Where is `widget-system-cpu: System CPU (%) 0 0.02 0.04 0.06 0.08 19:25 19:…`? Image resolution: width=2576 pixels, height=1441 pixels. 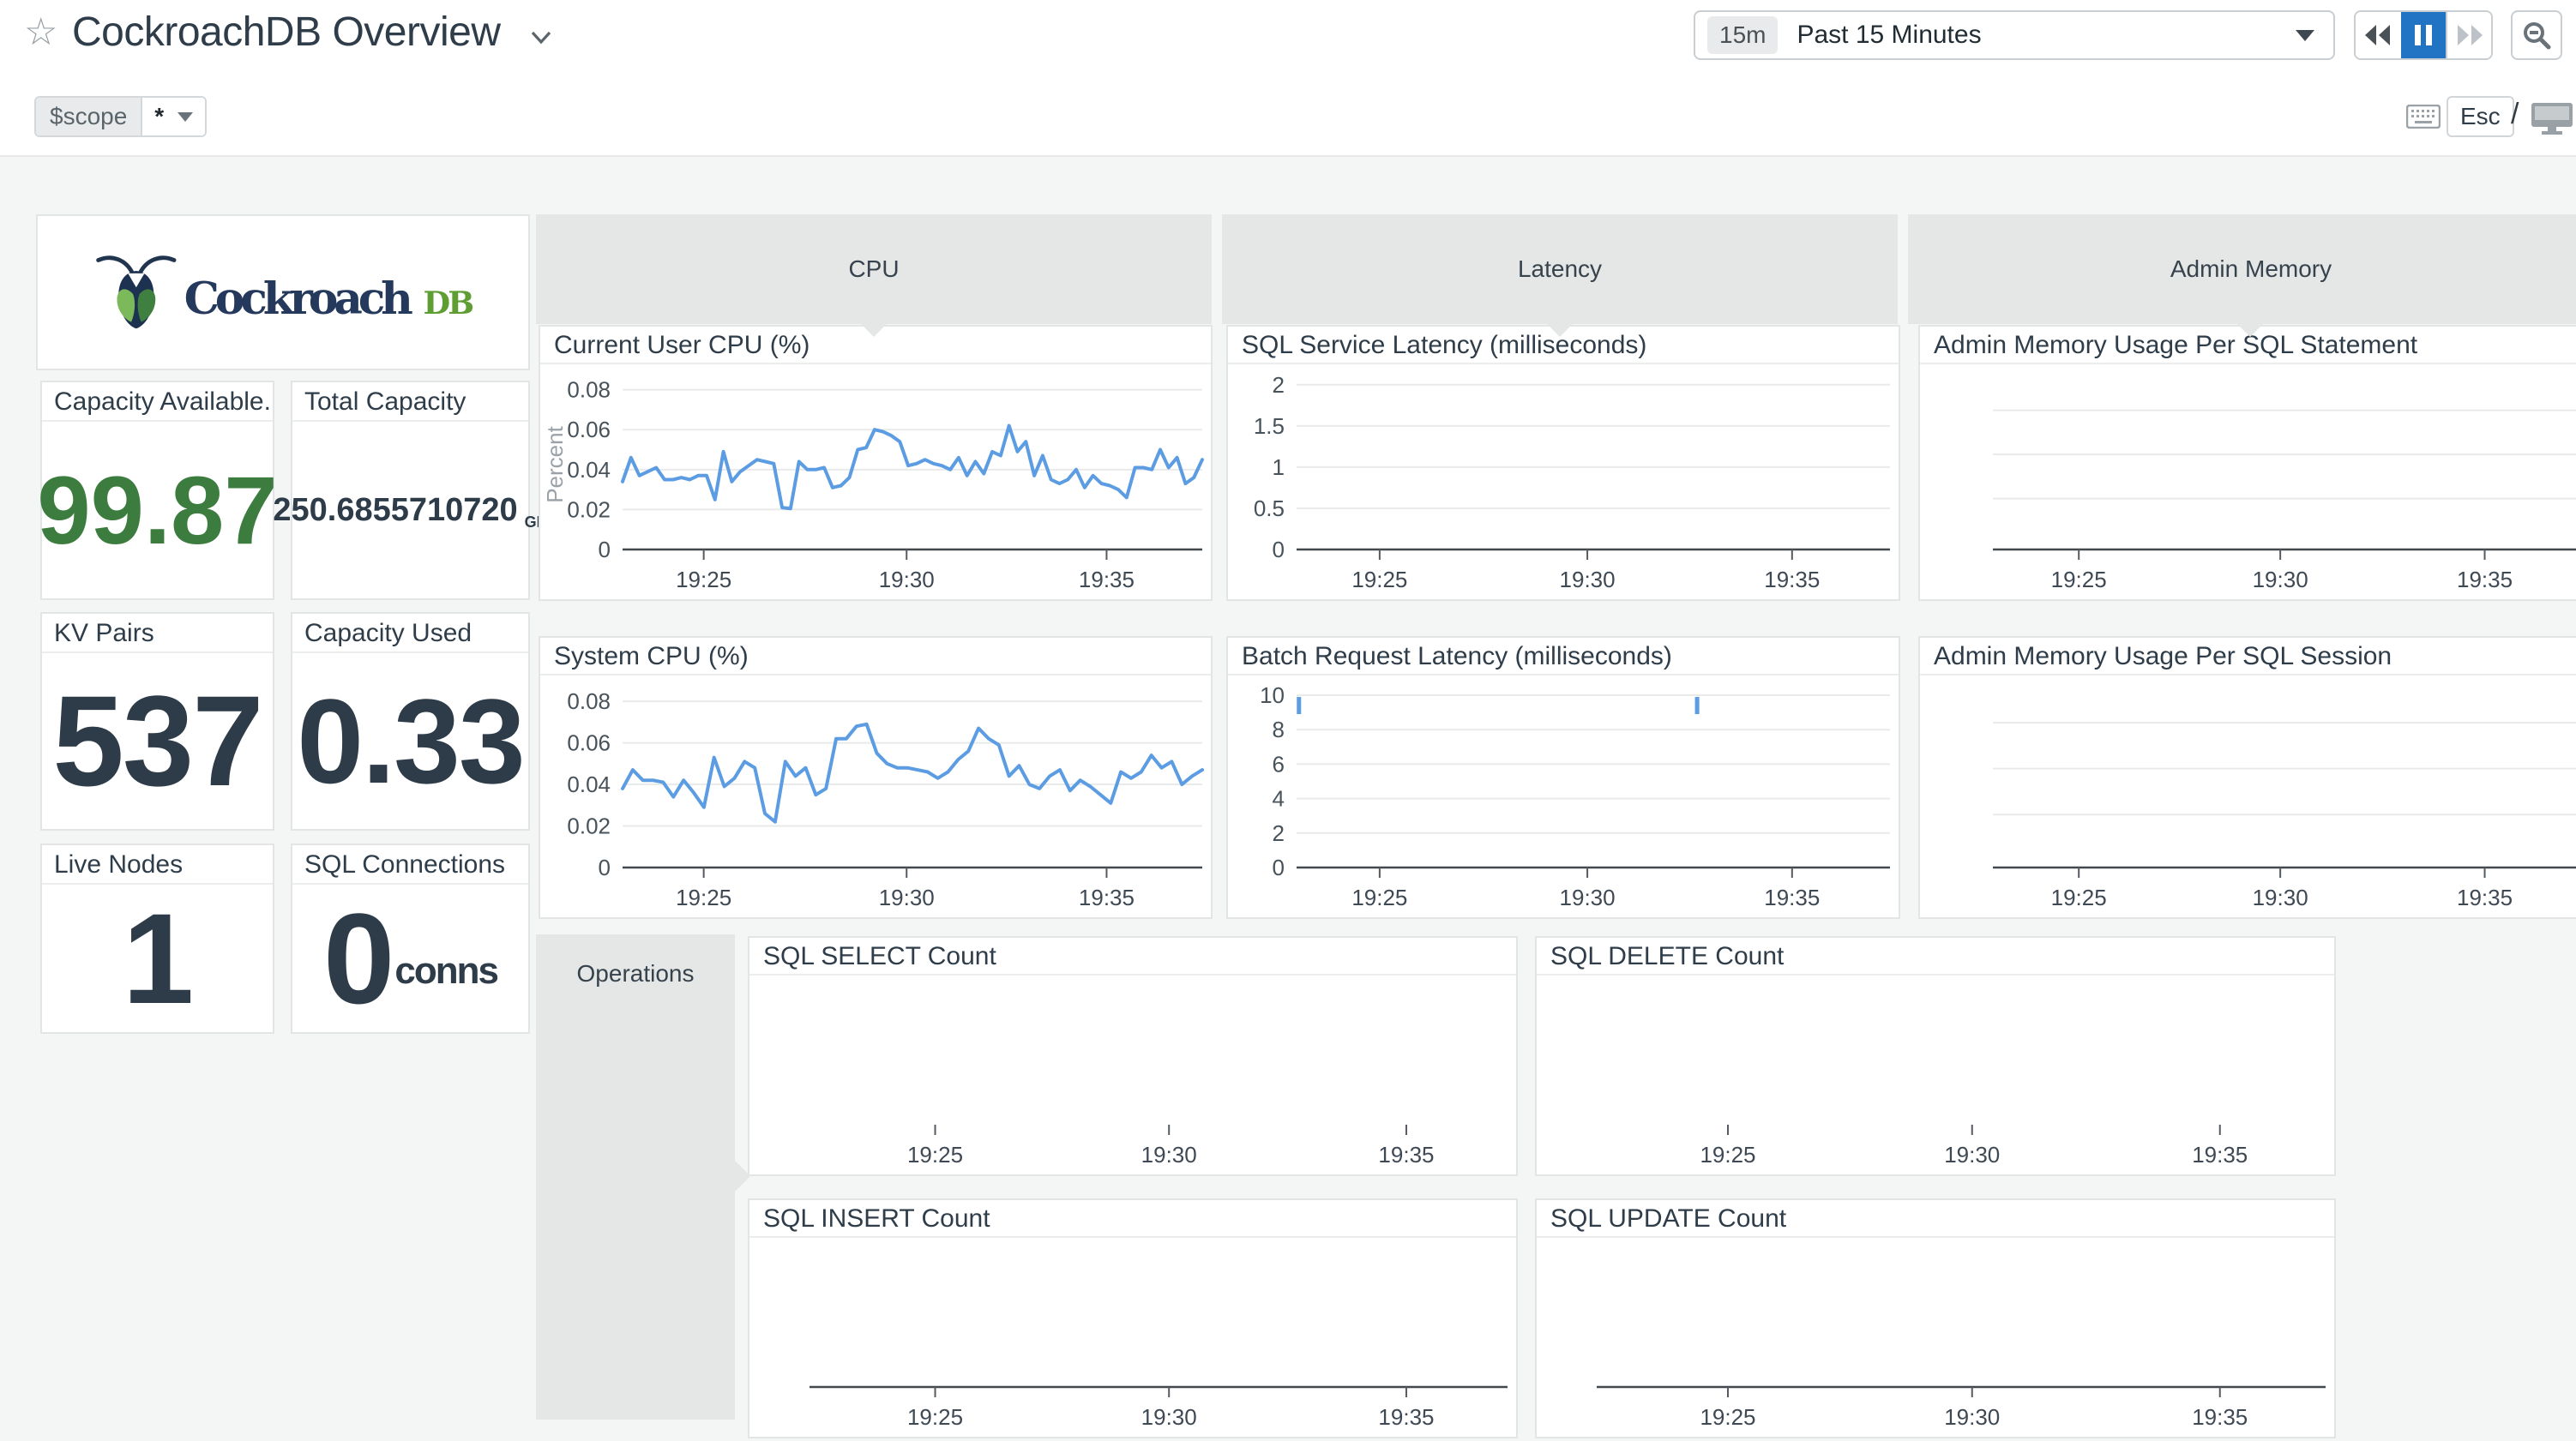 widget-system-cpu: System CPU (%) 0 0.02 0.04 0.06 0.08 19:25 19:… is located at coordinates (876, 777).